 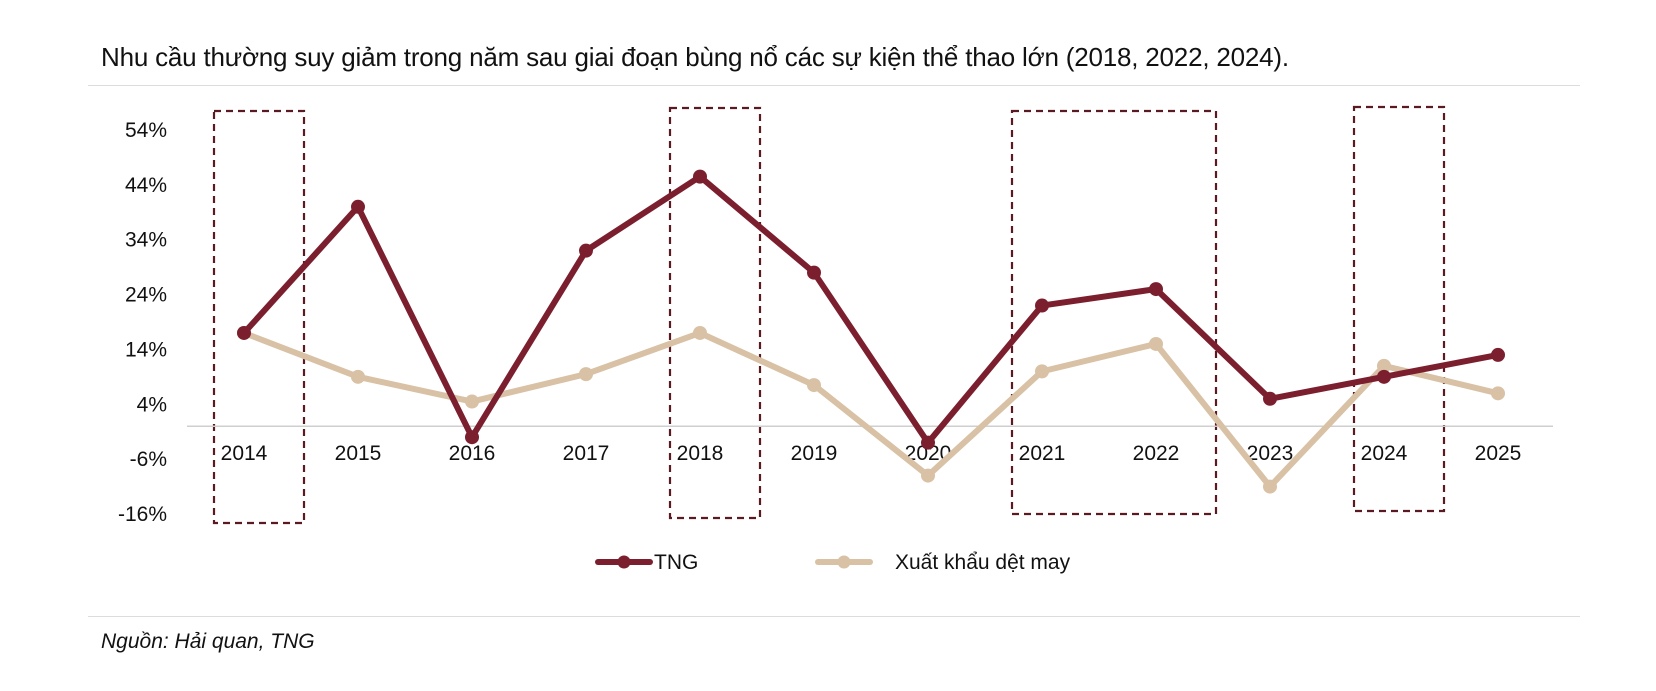 I want to click on y-tick-label: 54%, so click(x=146, y=130).